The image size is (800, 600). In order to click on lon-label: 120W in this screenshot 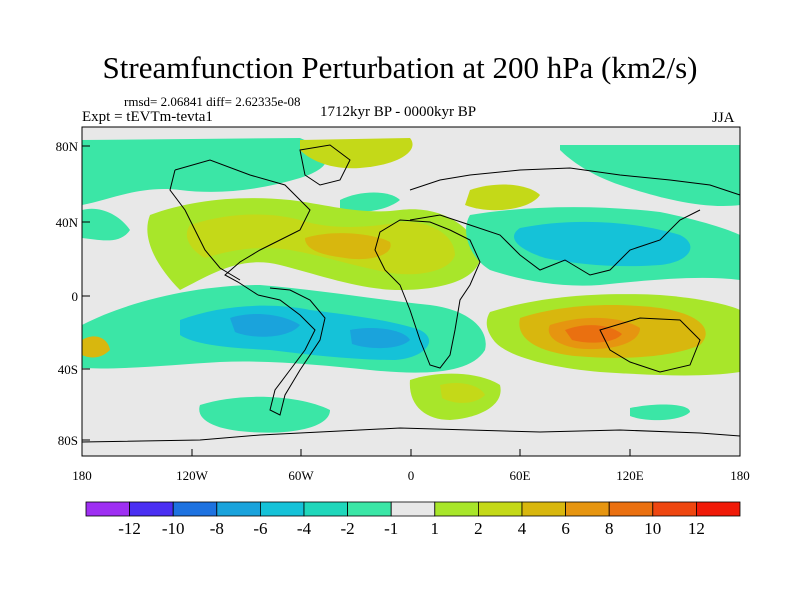, I will do `click(192, 475)`.